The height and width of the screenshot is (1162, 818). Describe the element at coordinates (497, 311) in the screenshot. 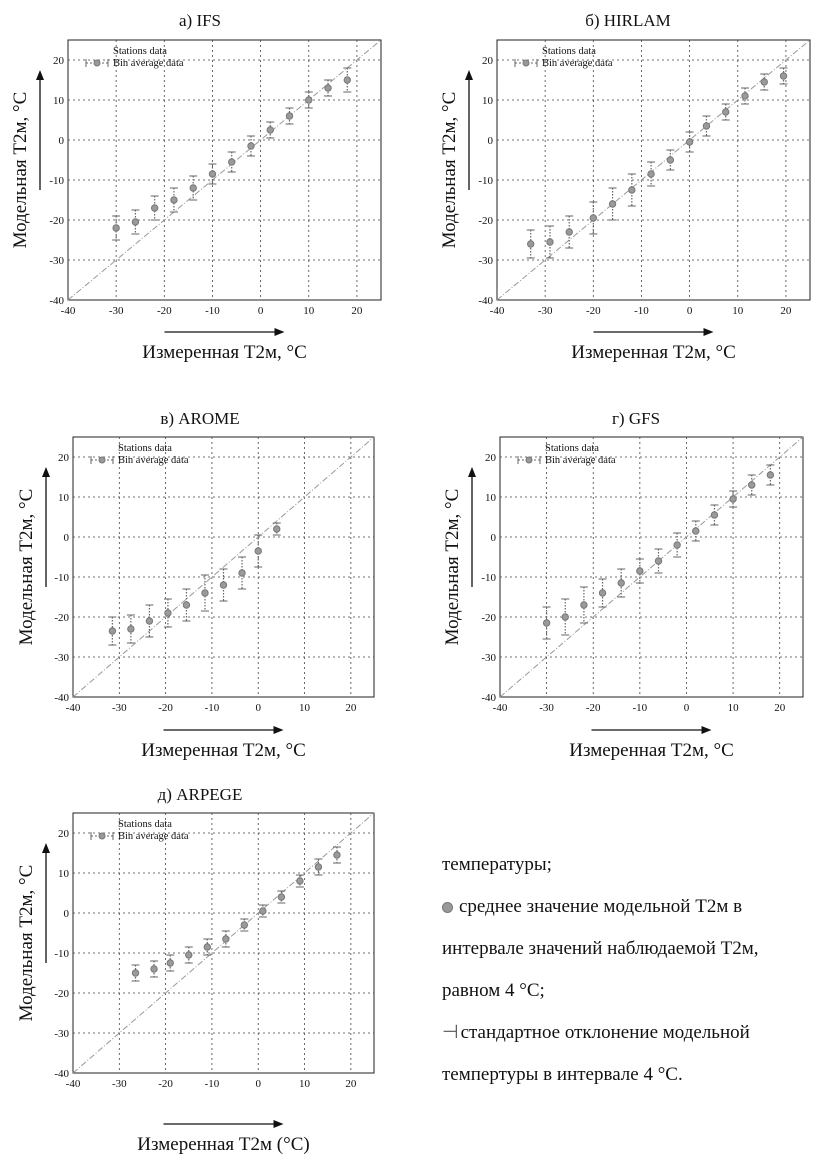

I see `x-tick-label: -40` at that location.